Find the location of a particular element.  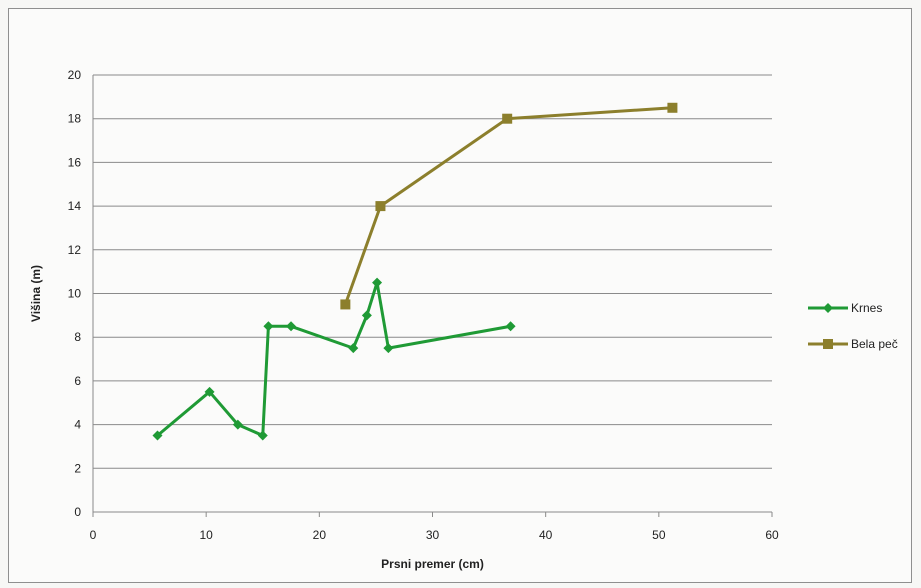

y-axis-title: Višina (m) is located at coordinates (36, 293).